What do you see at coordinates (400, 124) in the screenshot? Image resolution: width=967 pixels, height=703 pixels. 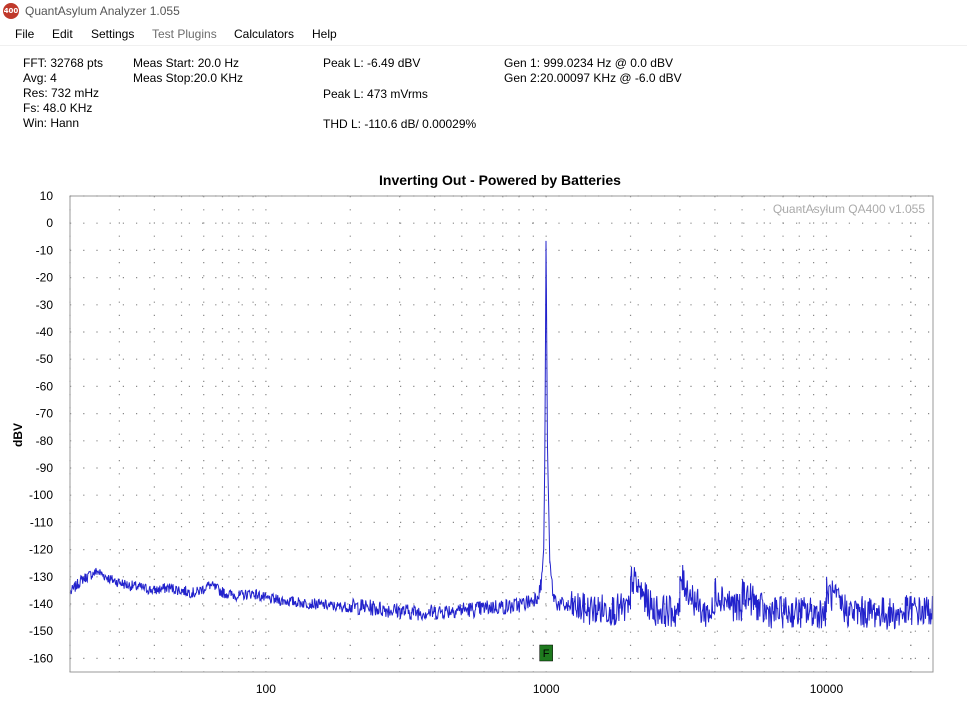 I see `thd-readout: THD L: -110.6 dB/ 0.00029%` at bounding box center [400, 124].